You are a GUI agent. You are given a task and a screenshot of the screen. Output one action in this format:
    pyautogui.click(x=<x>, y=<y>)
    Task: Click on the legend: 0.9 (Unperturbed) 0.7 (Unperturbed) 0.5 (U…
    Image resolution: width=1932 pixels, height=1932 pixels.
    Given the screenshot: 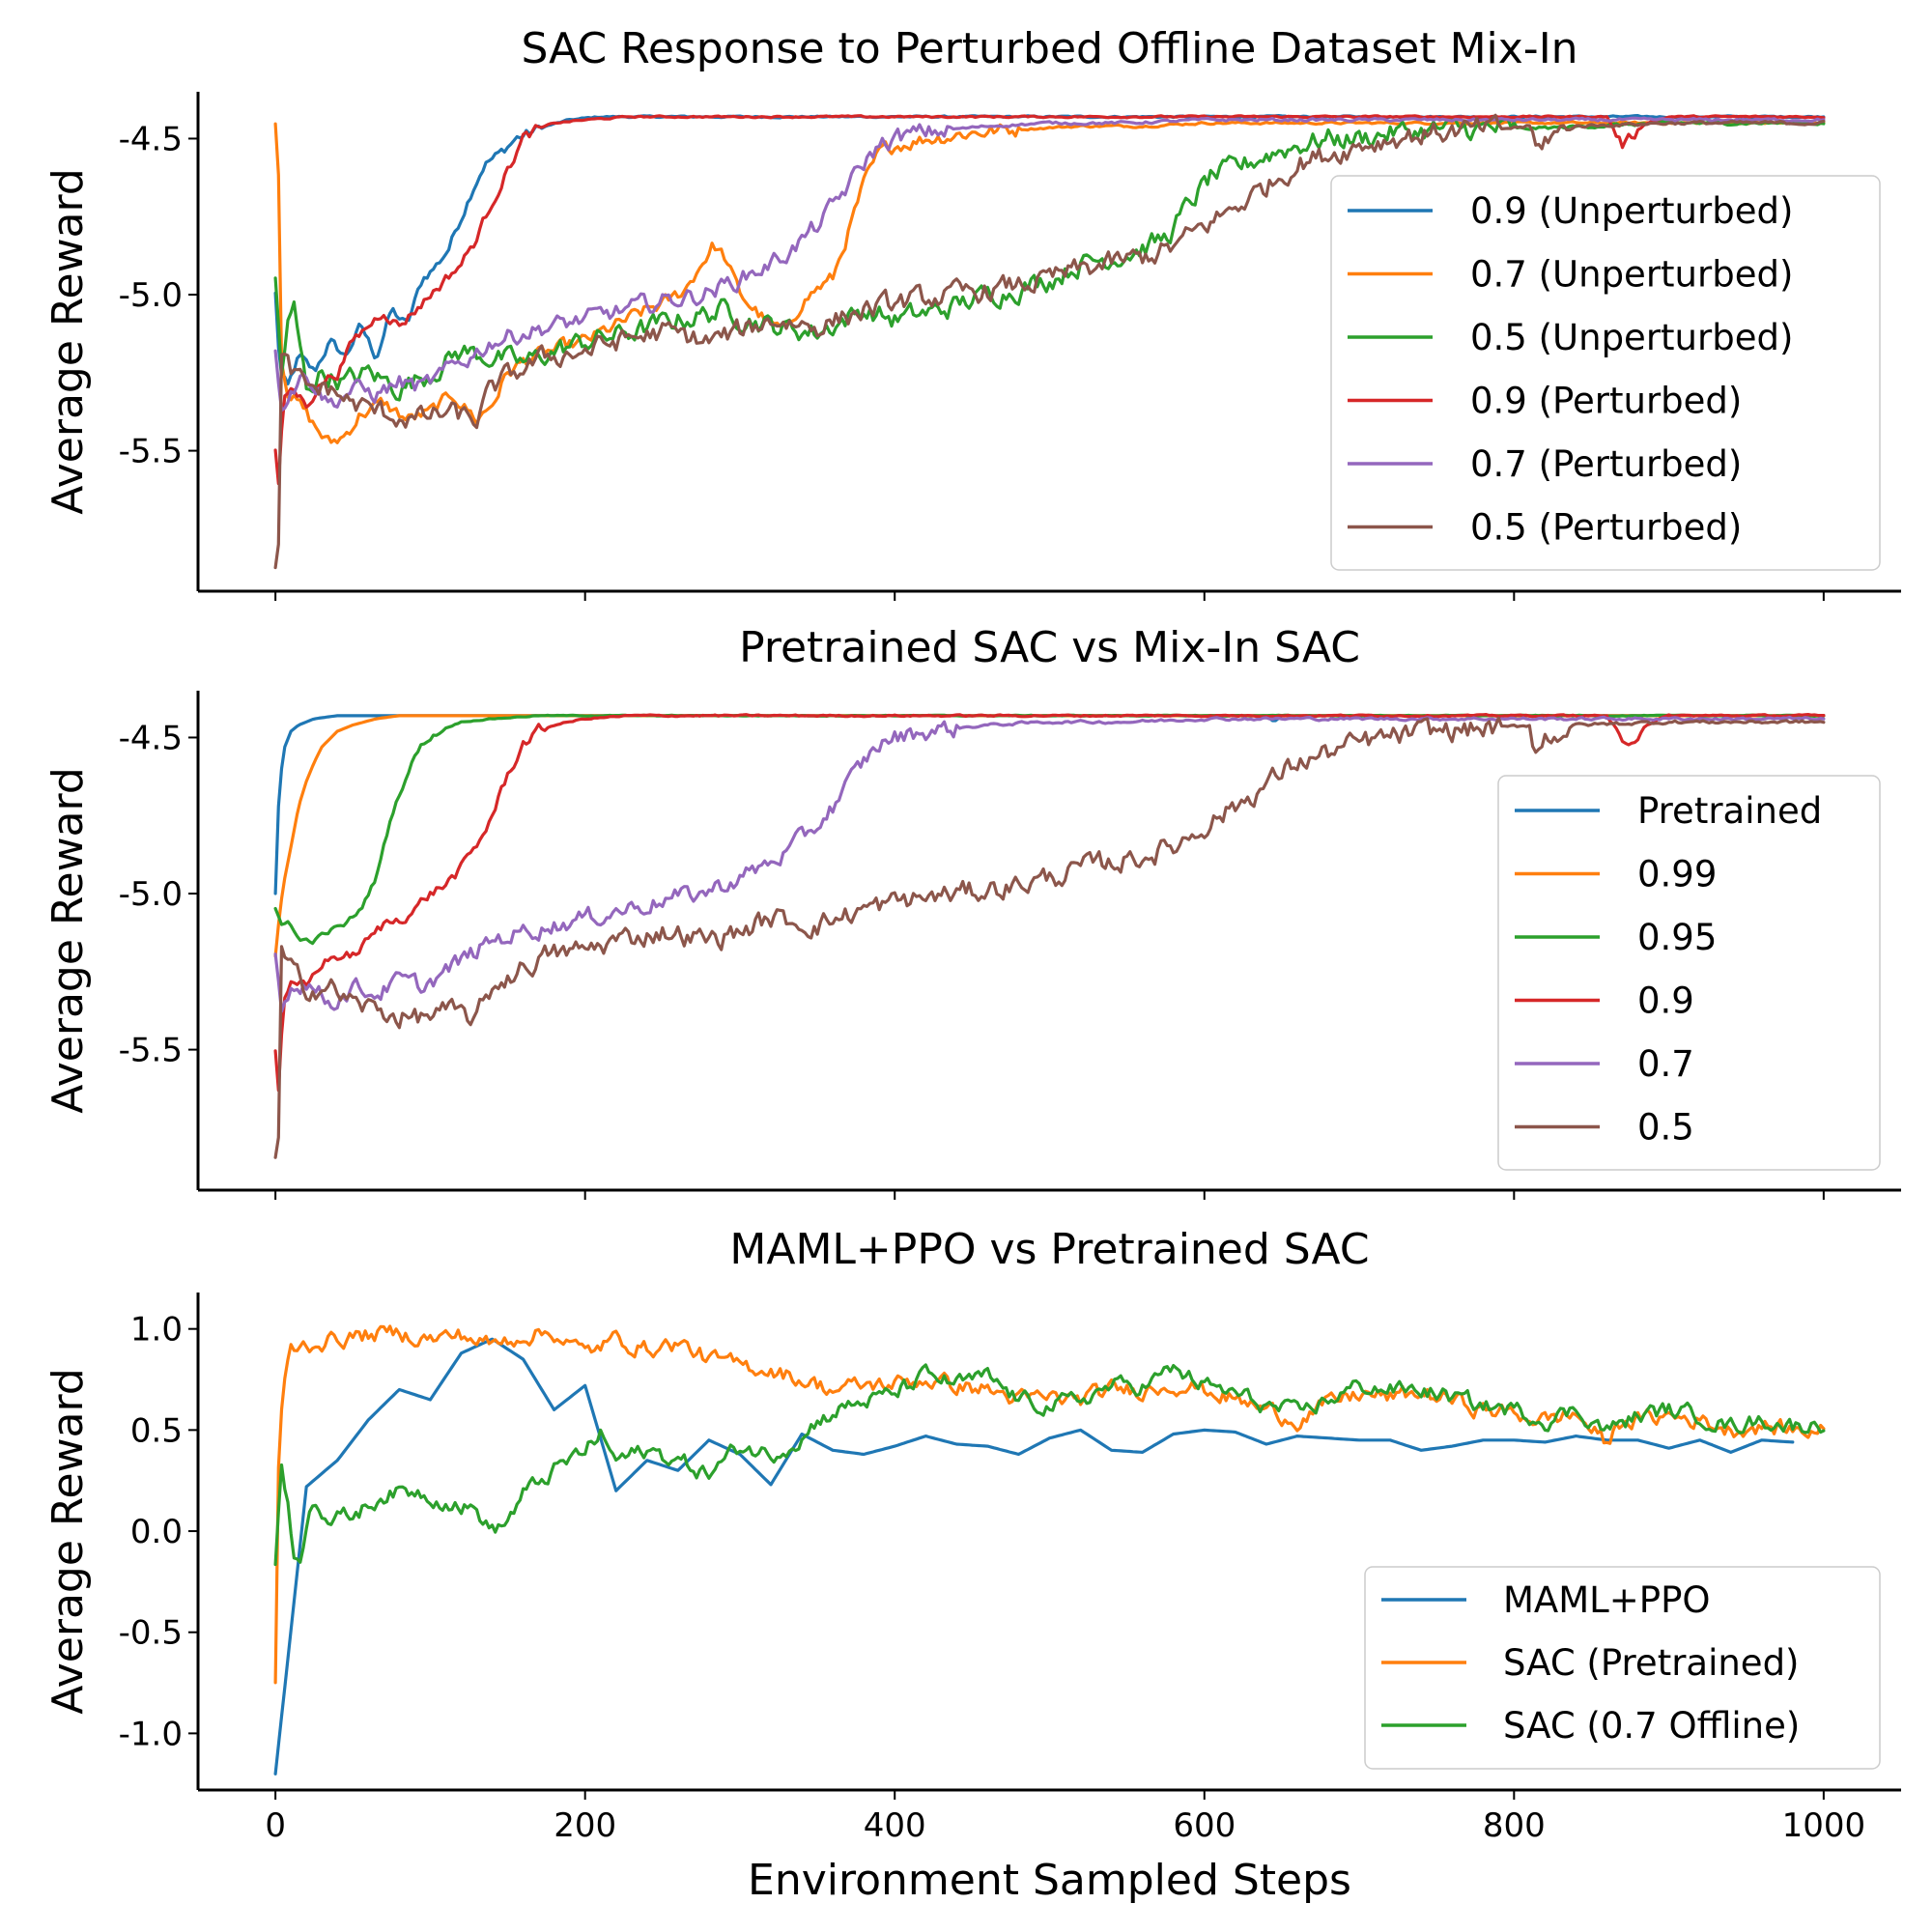 What is the action you would take?
    pyautogui.click(x=1605, y=373)
    